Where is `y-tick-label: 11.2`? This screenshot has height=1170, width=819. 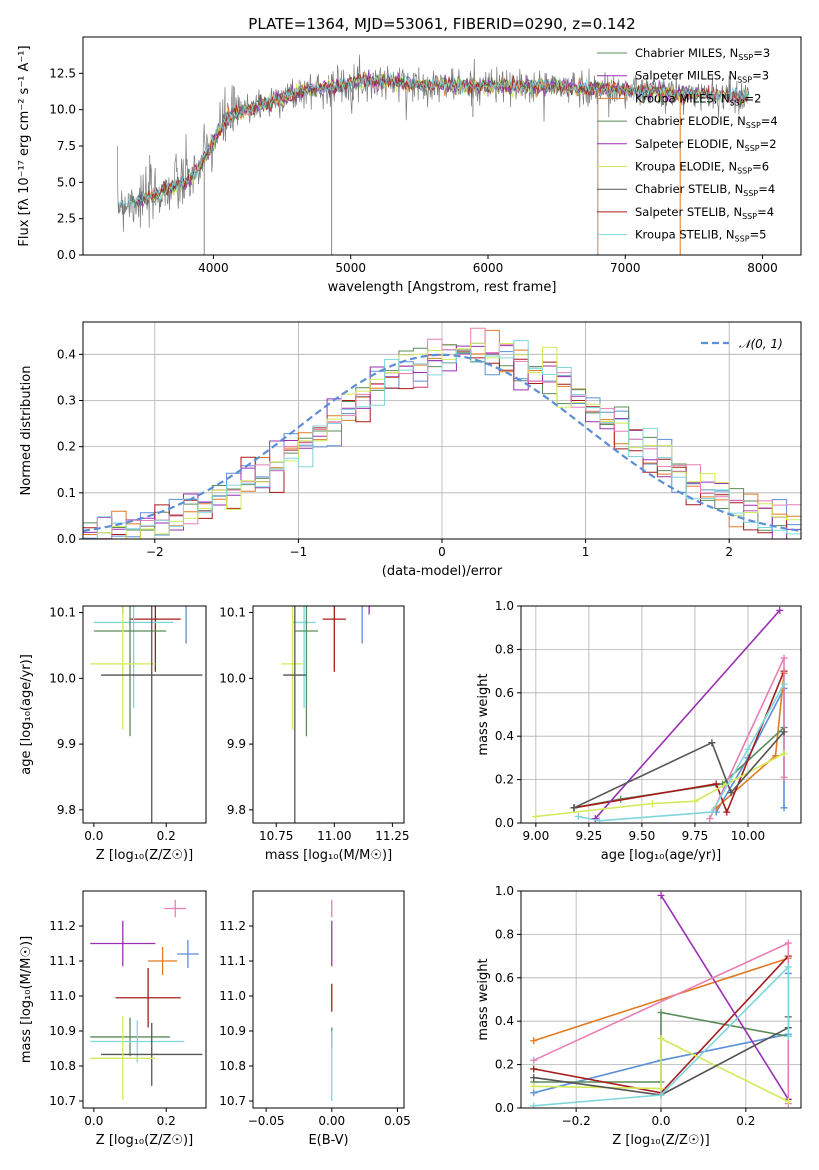
y-tick-label: 11.2 is located at coordinates (62, 926).